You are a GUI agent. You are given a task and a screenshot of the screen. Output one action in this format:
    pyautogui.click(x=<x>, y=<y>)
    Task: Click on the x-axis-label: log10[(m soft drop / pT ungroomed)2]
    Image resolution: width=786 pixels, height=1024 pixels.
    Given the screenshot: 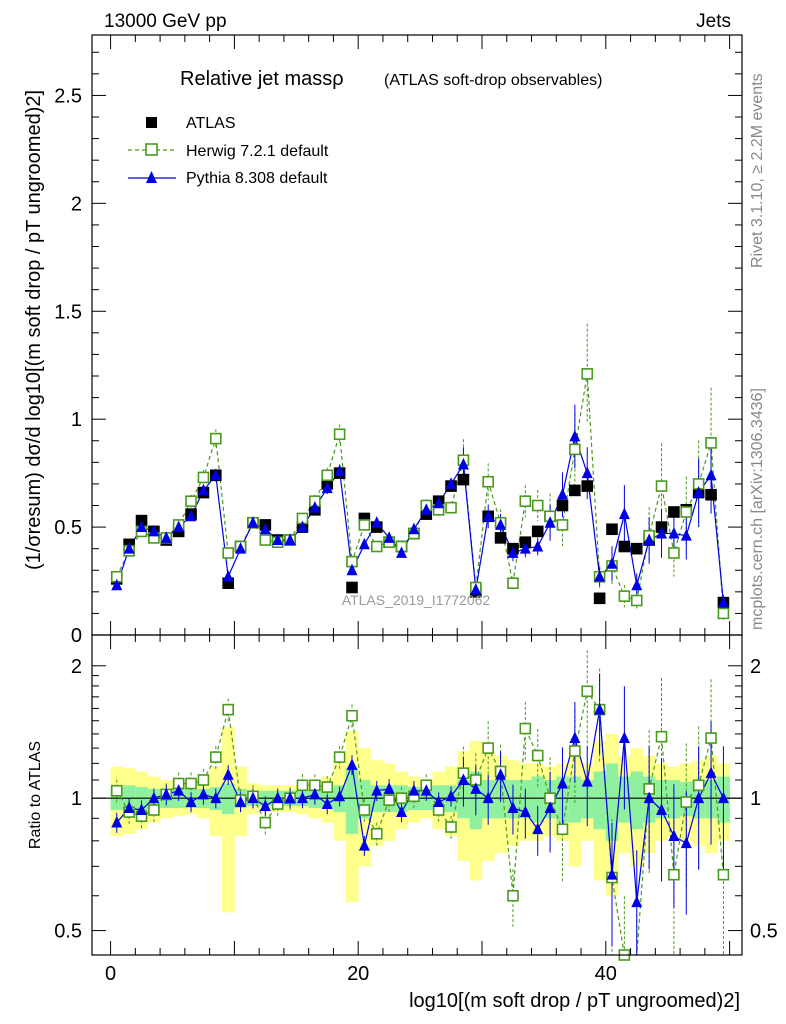 What is the action you would take?
    pyautogui.click(x=574, y=1001)
    